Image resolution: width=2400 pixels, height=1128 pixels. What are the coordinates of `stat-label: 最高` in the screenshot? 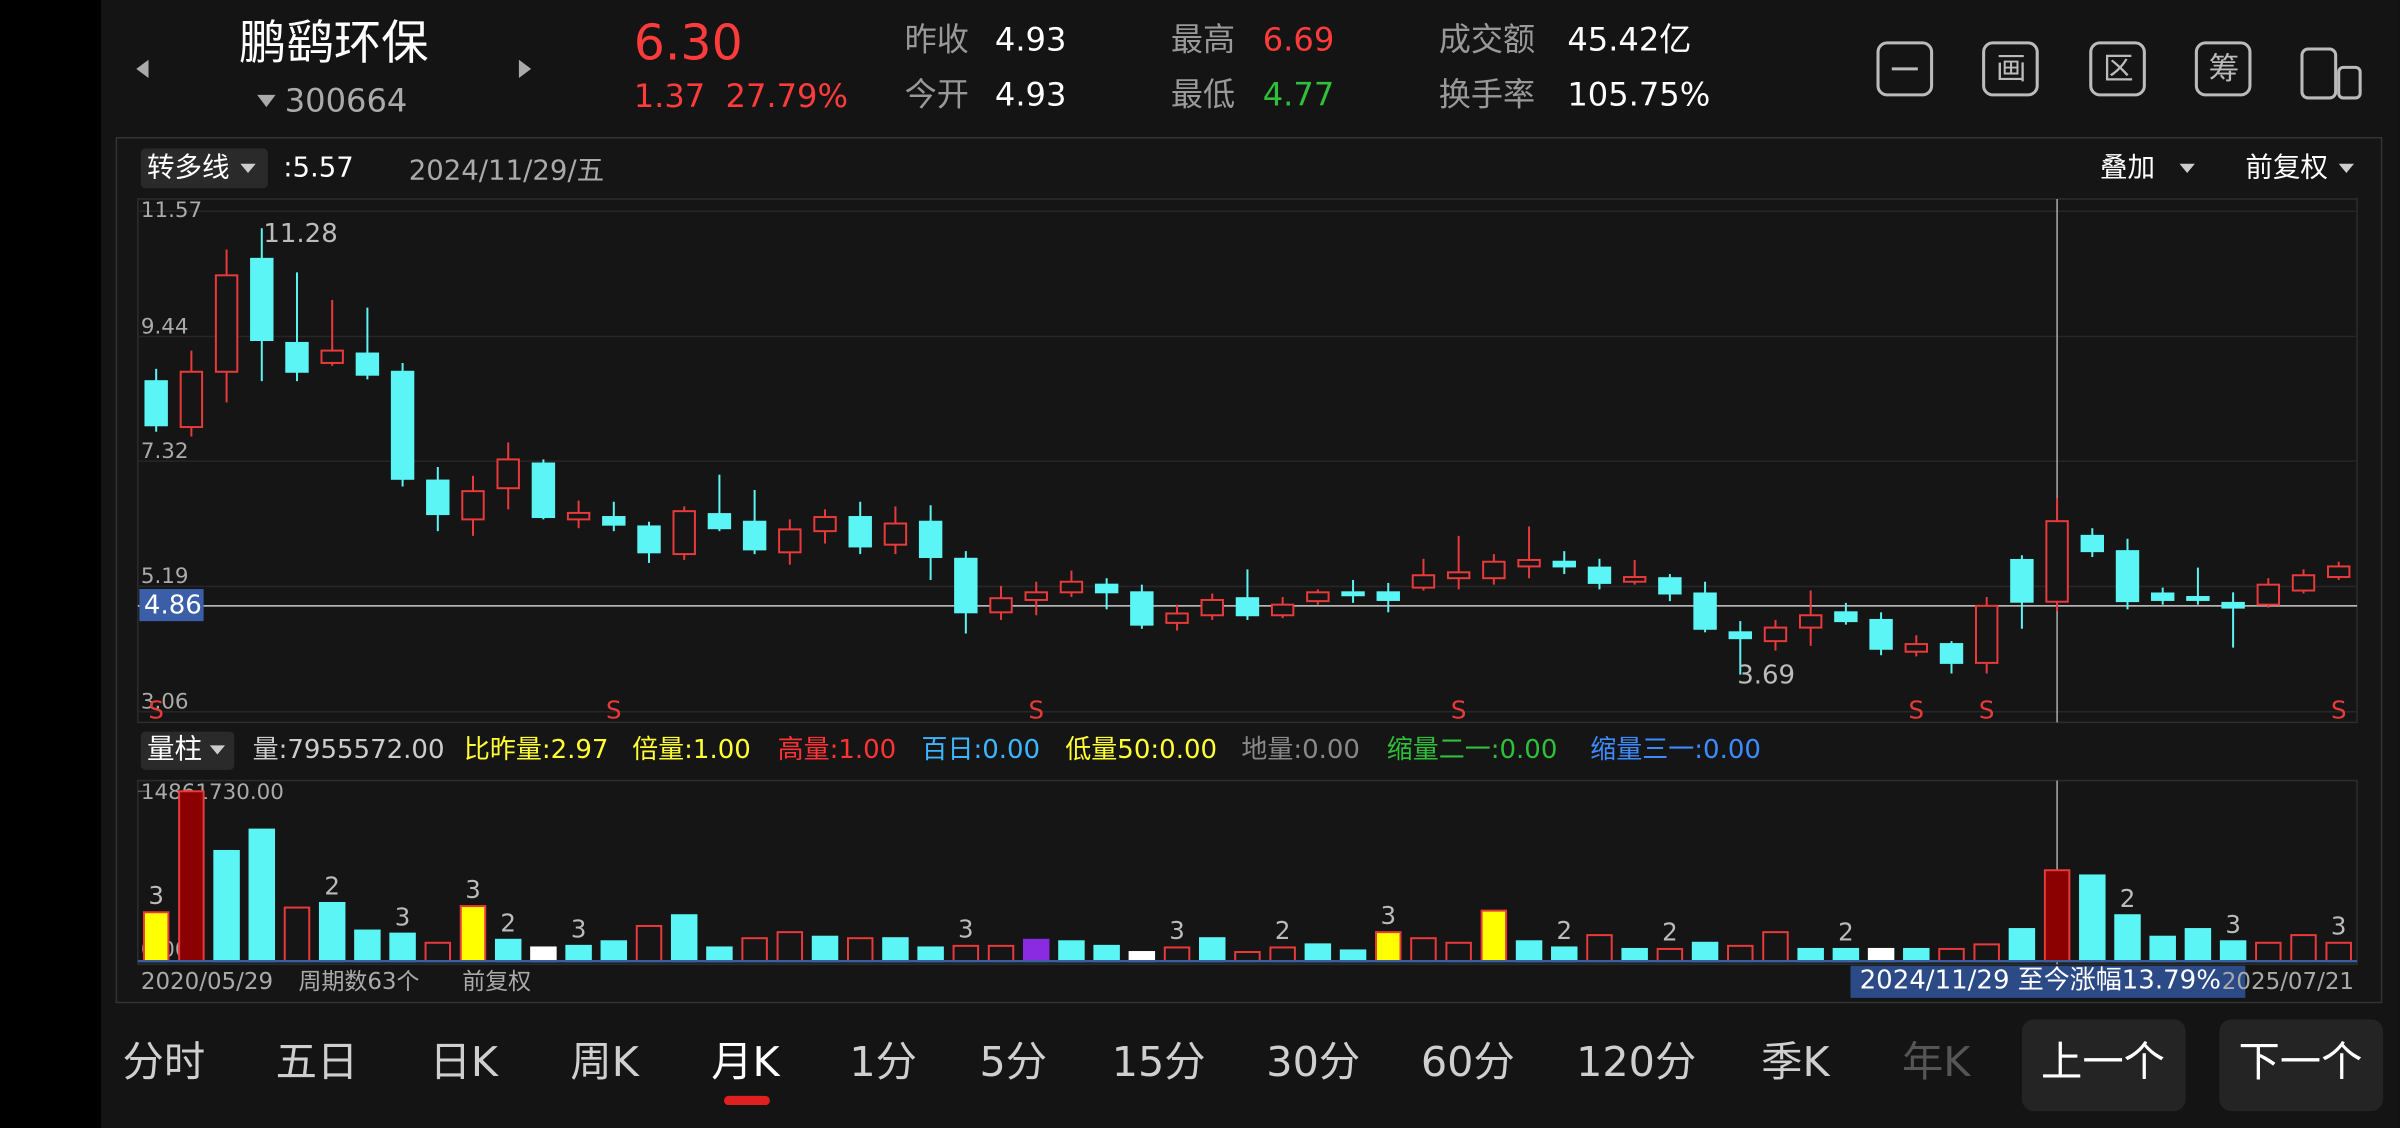 It's located at (1203, 39).